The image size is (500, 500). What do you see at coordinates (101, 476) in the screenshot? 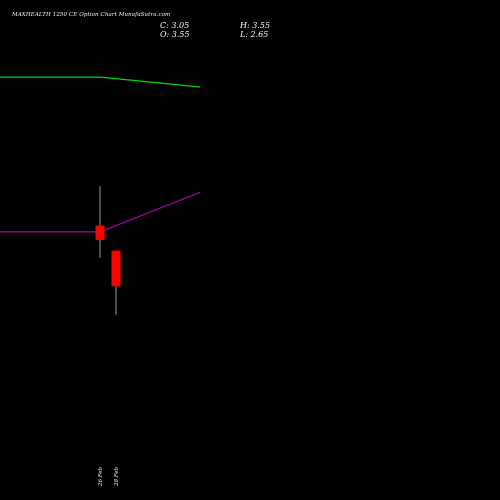
I see `x-tick-label: 26 Feb` at bounding box center [101, 476].